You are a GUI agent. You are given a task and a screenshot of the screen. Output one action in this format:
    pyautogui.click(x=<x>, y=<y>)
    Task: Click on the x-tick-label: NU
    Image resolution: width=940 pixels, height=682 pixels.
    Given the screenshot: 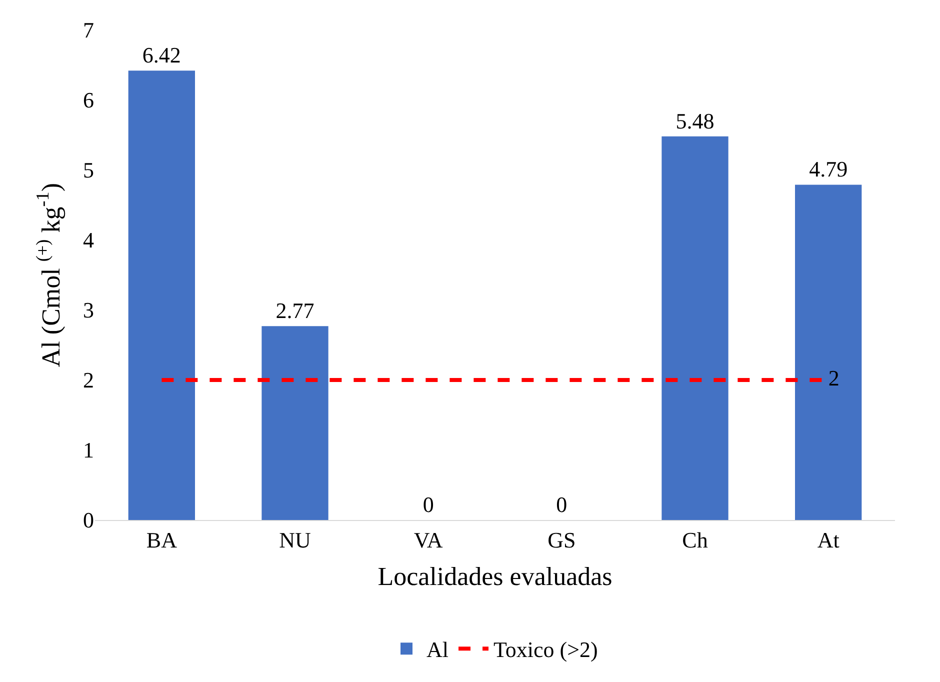 What is the action you would take?
    pyautogui.click(x=295, y=539)
    